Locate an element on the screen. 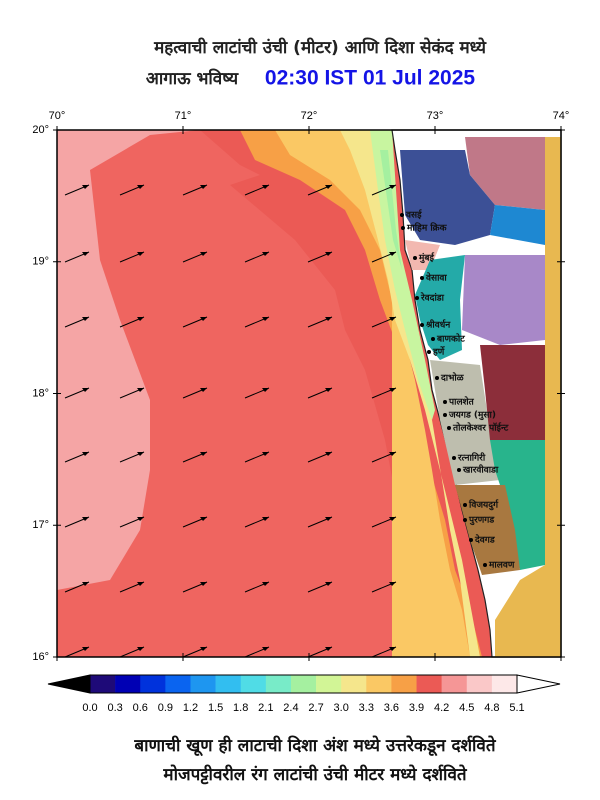 The width and height of the screenshot is (600, 800). place-label: खारवीवाडा is located at coordinates (480, 470).